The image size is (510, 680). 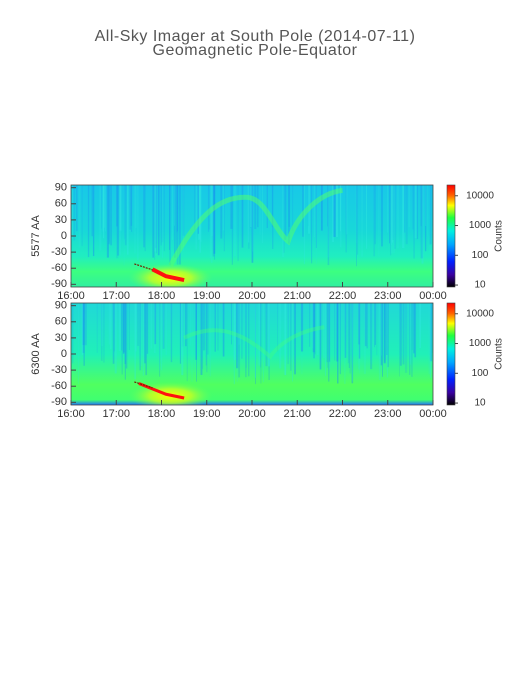 I want to click on y-tick-label: -30, so click(x=59, y=370).